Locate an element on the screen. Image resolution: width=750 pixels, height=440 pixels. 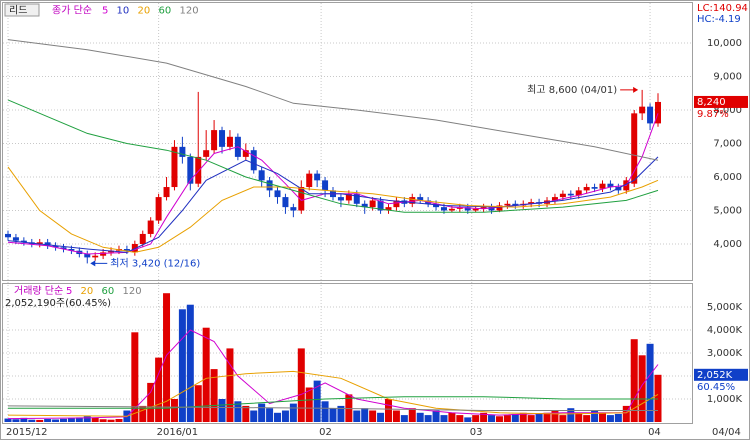
low-arrowhead is located at coordinates (93, 263).